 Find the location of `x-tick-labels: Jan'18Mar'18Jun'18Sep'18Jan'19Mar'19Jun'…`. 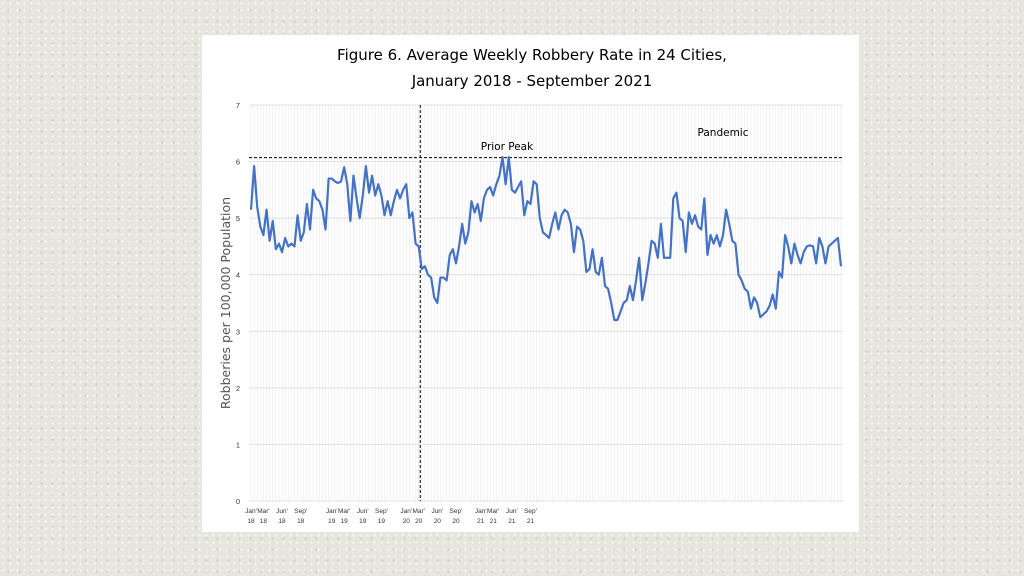

x-tick-labels: Jan'18Mar'18Jun'18Sep'18Jan'19Mar'19Jun'… is located at coordinates (391, 516).